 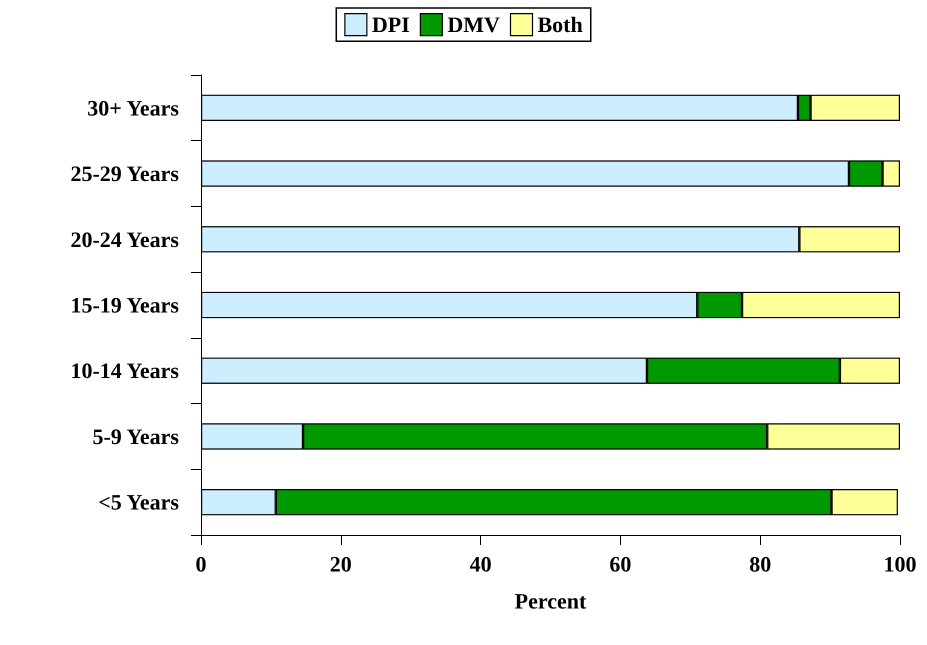 I want to click on y-tick-label: 5-9 Years, so click(x=136, y=436).